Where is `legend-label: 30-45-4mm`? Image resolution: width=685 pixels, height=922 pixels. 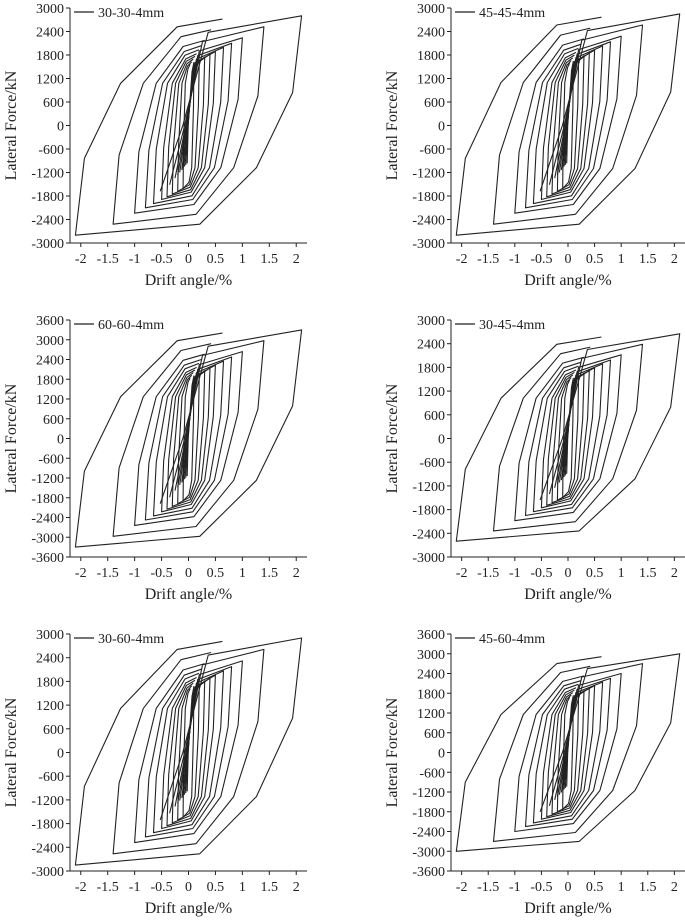 legend-label: 30-45-4mm is located at coordinates (512, 325).